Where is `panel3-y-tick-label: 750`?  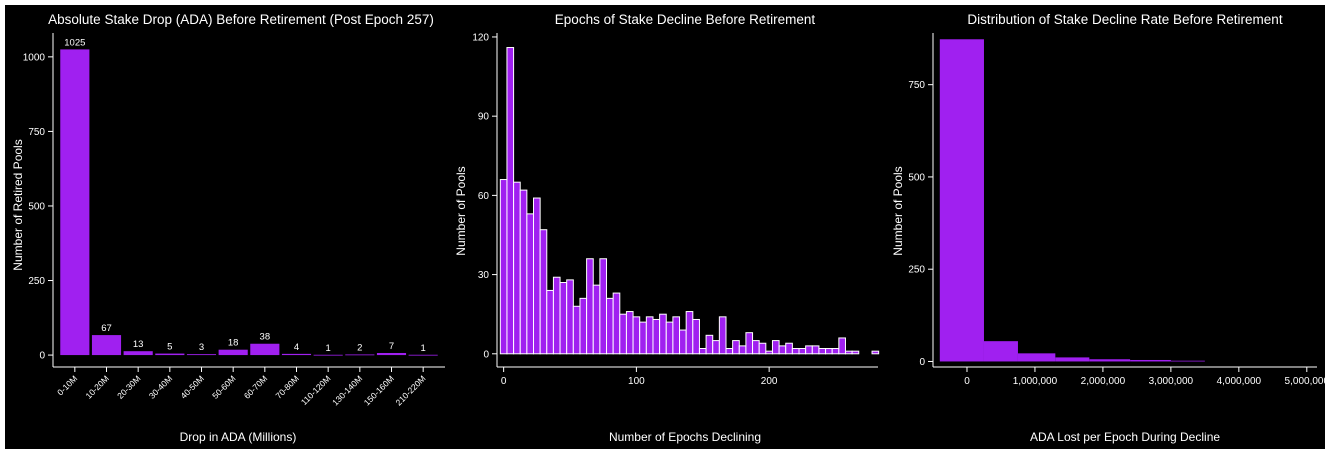
panel3-y-tick-label: 750 is located at coordinates (916, 85).